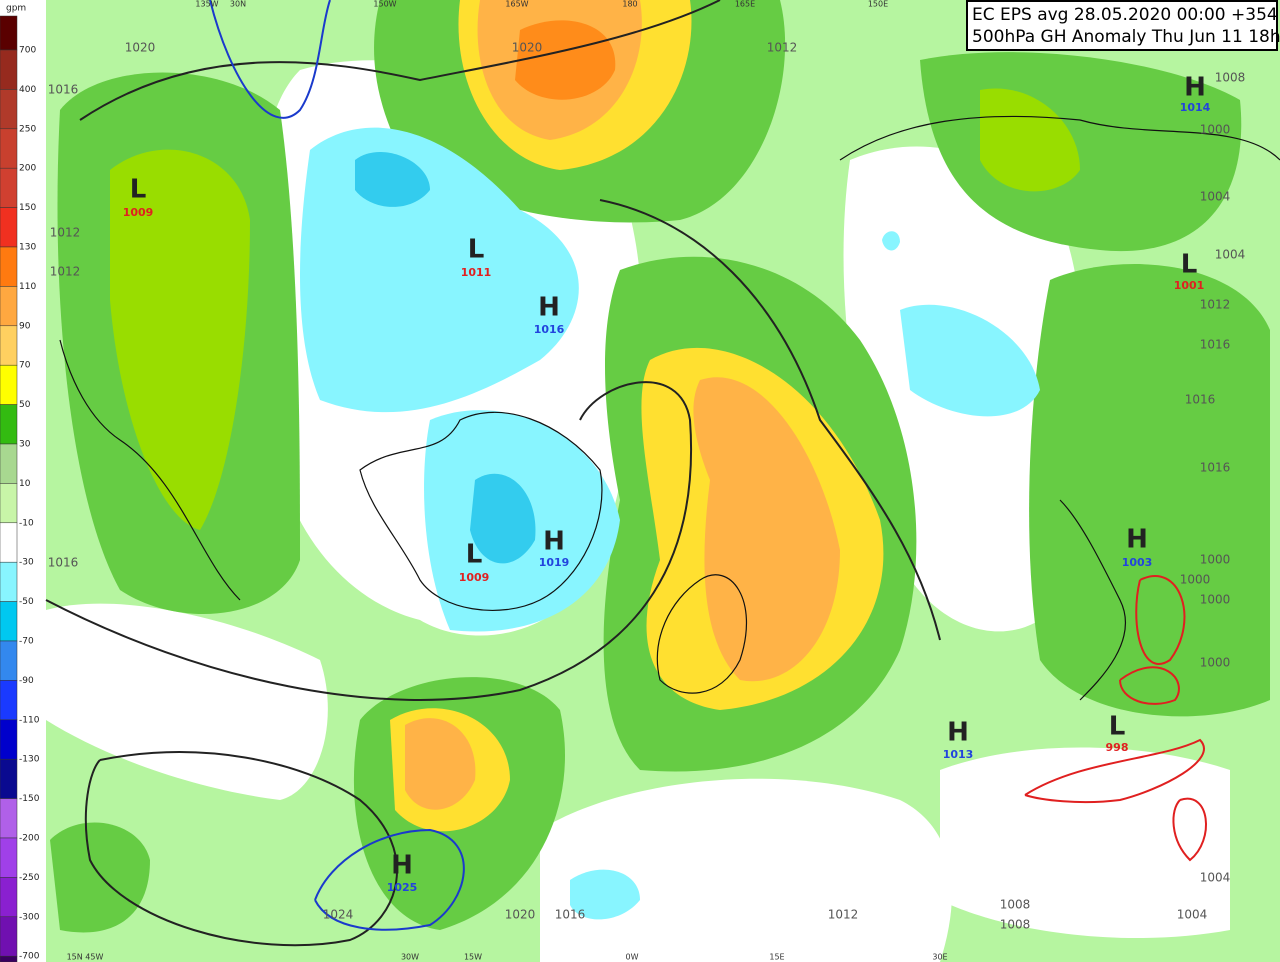 This screenshot has width=1280, height=962. Describe the element at coordinates (29, 799) in the screenshot. I see `colorbar-label: -150` at that location.